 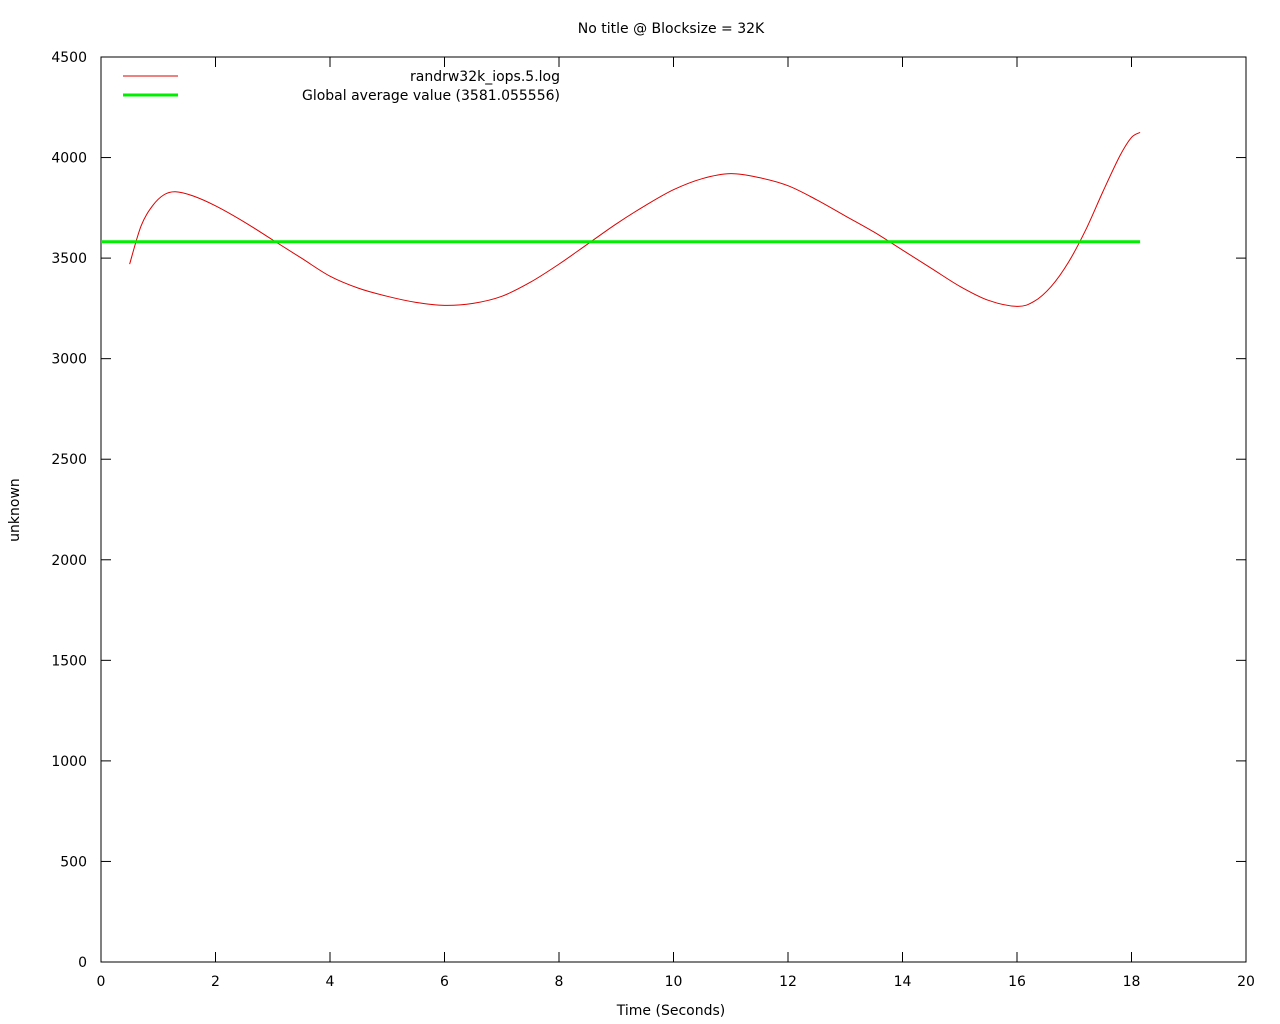 What do you see at coordinates (635, 219) in the screenshot?
I see `series-line-iops-log` at bounding box center [635, 219].